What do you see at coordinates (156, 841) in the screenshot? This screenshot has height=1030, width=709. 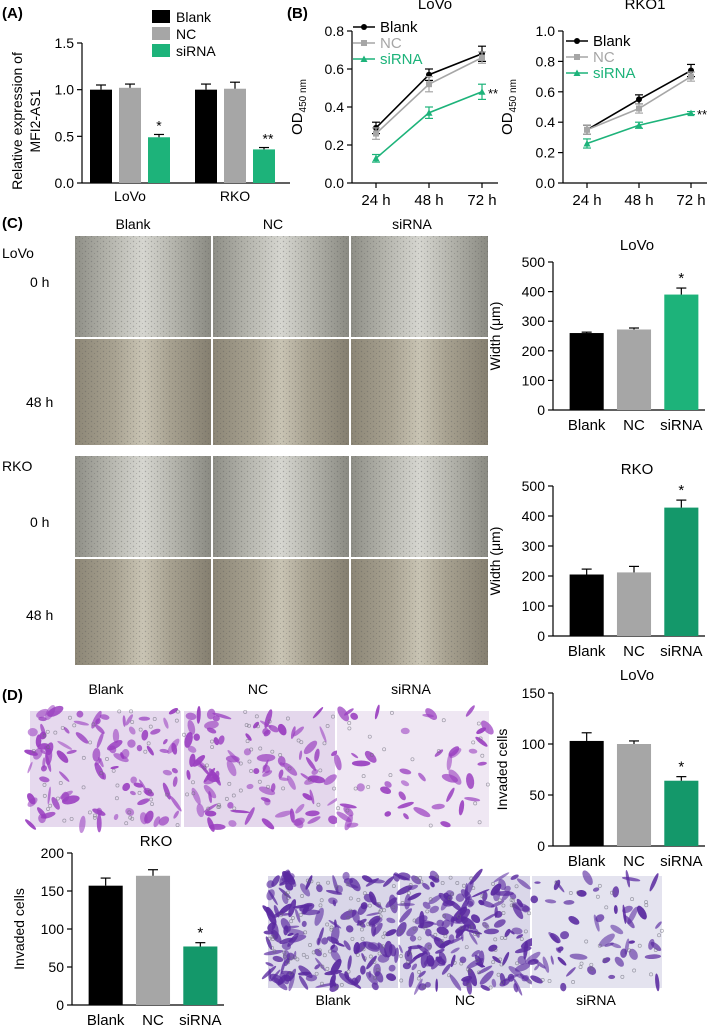 I see `chart-d2-title: RKO` at bounding box center [156, 841].